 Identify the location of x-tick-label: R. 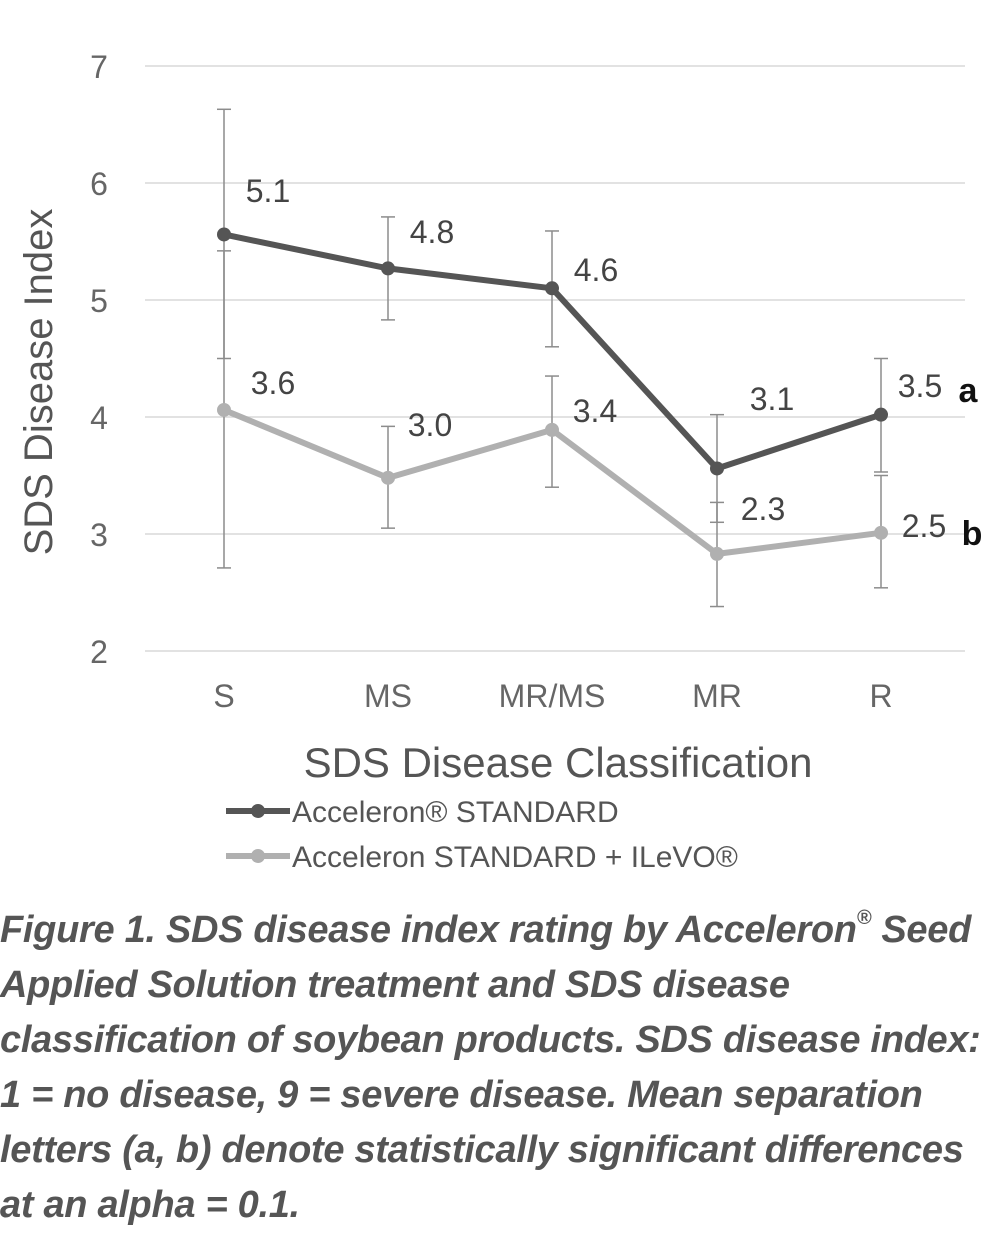
(880, 696).